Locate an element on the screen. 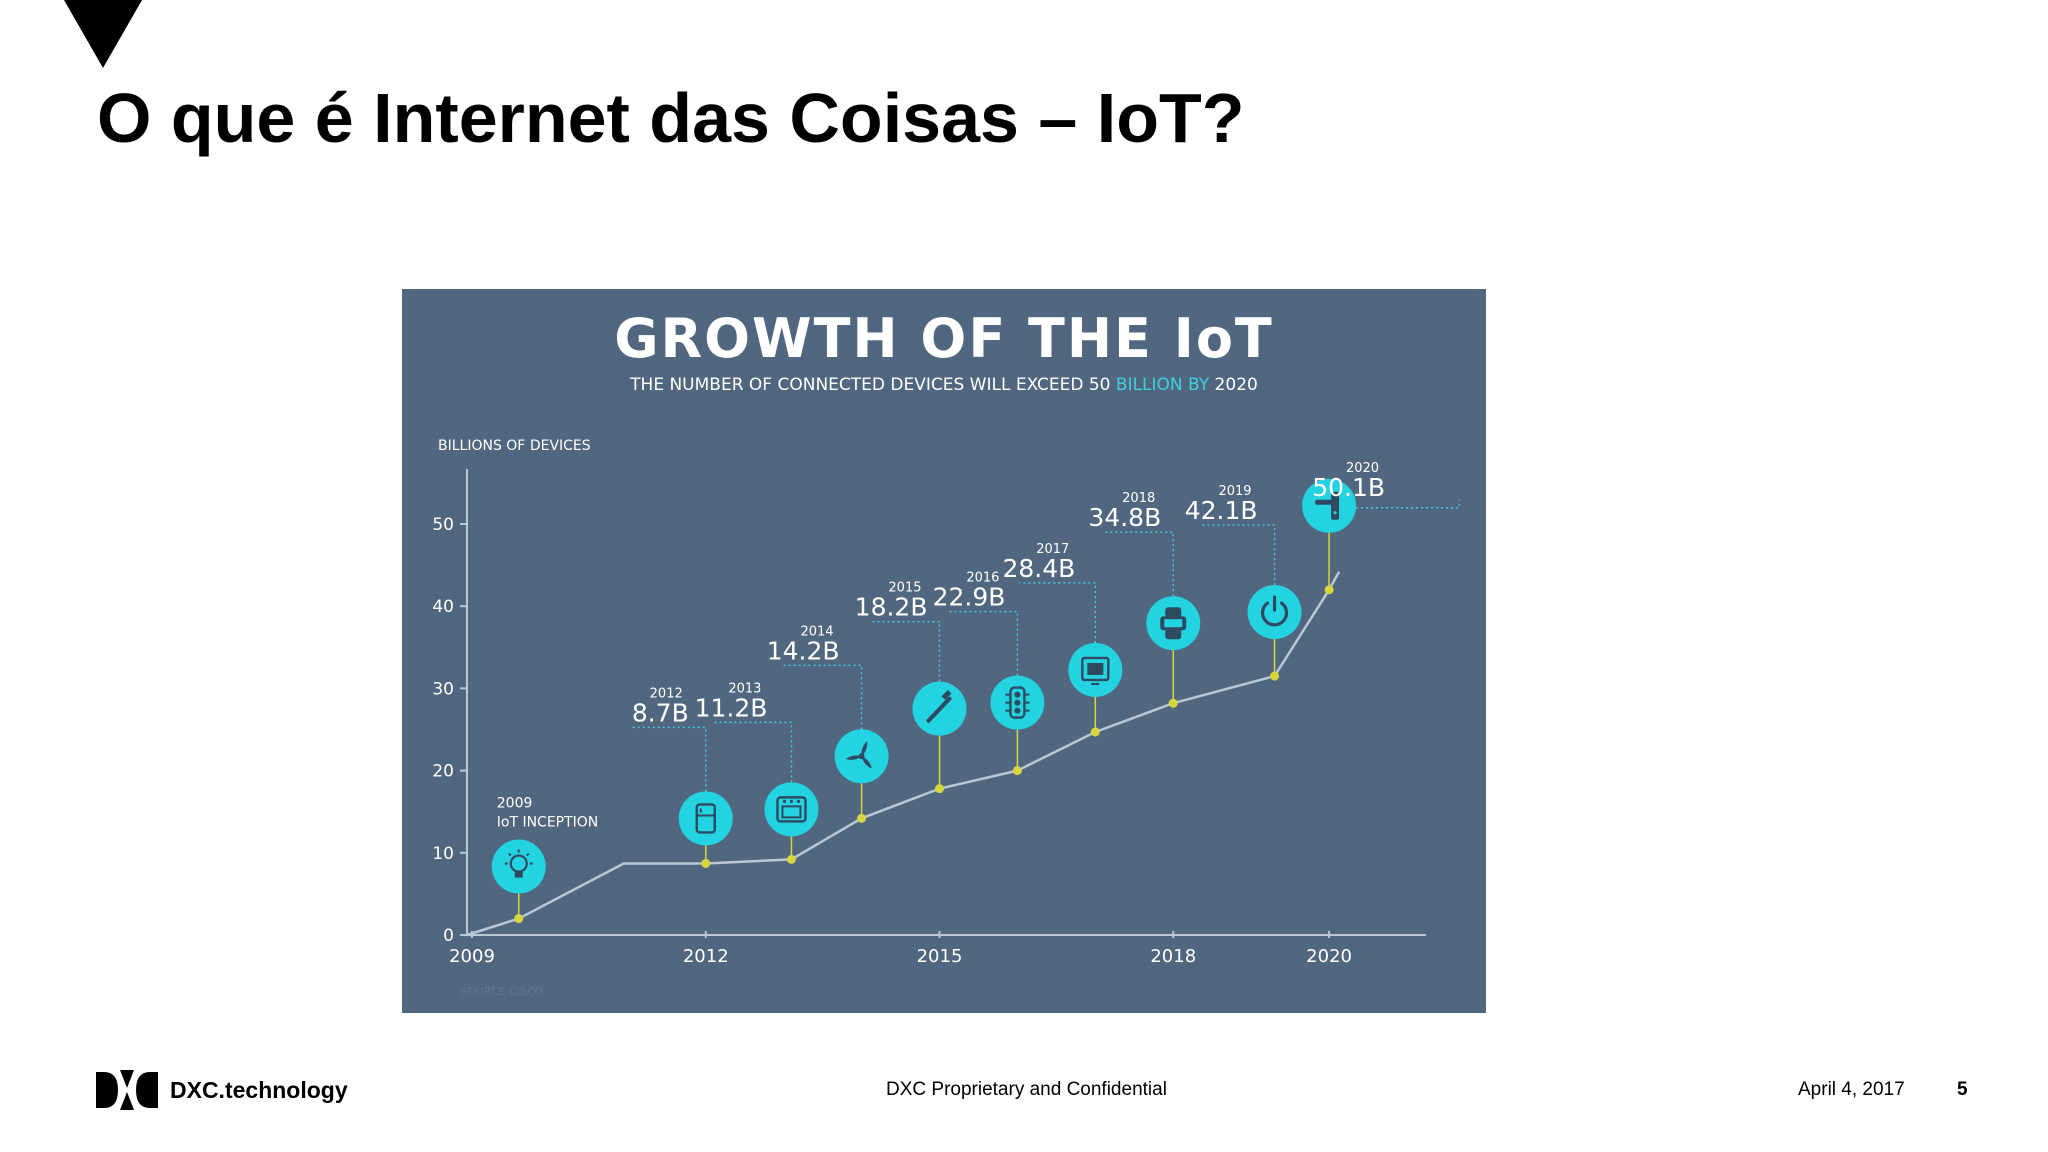  slide-title: O que é Internet das Coisas – IoT? is located at coordinates (671, 118).